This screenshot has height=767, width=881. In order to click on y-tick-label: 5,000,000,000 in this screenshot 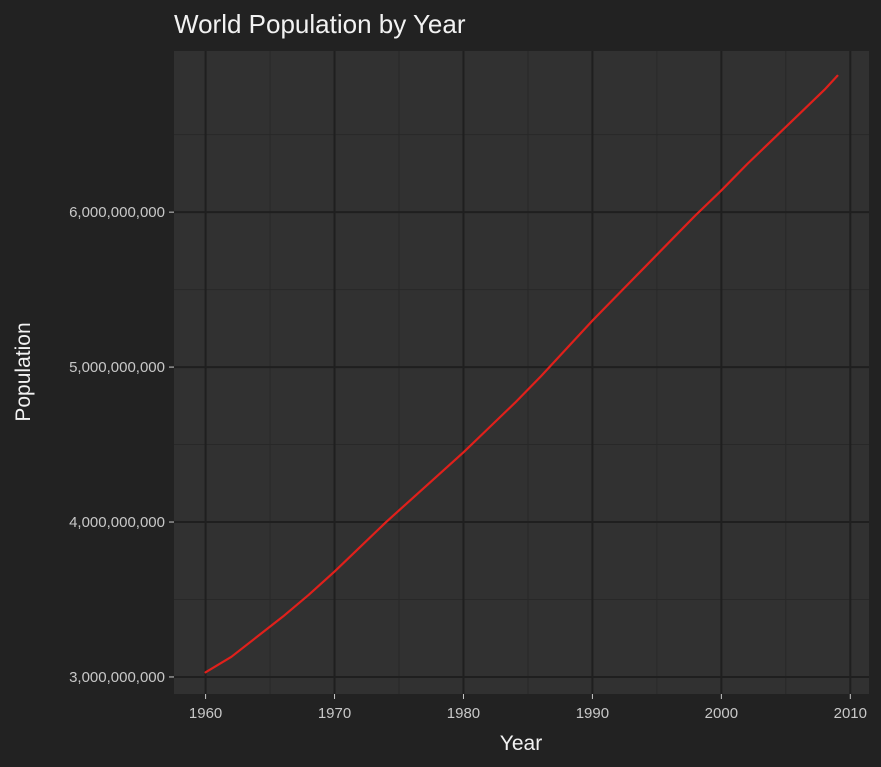, I will do `click(117, 367)`.